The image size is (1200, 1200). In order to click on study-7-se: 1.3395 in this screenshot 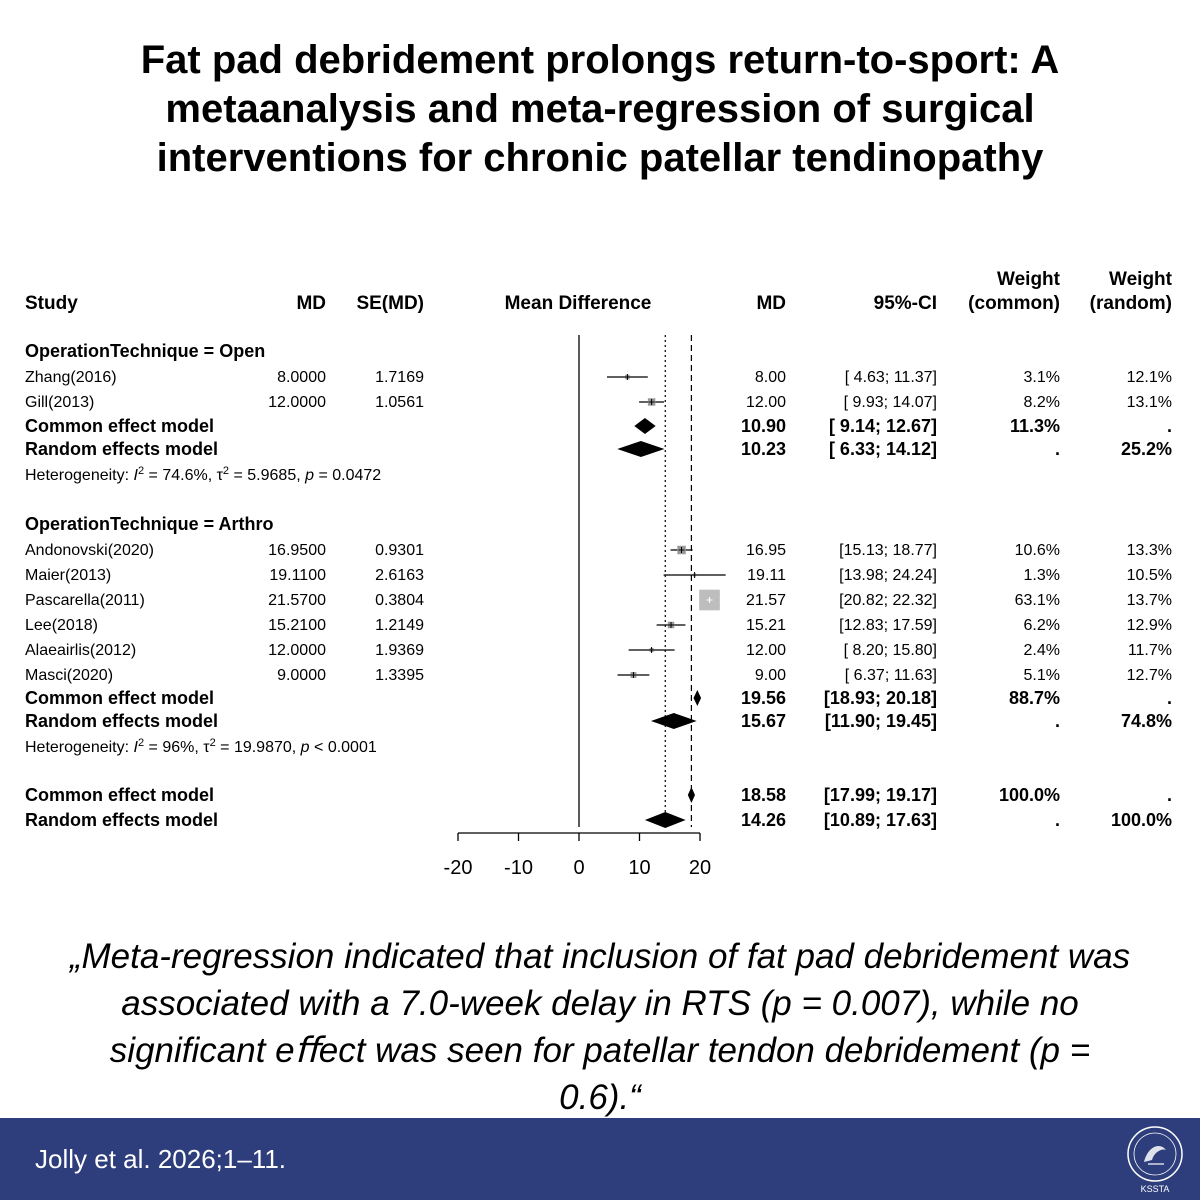, I will do `click(399, 675)`.